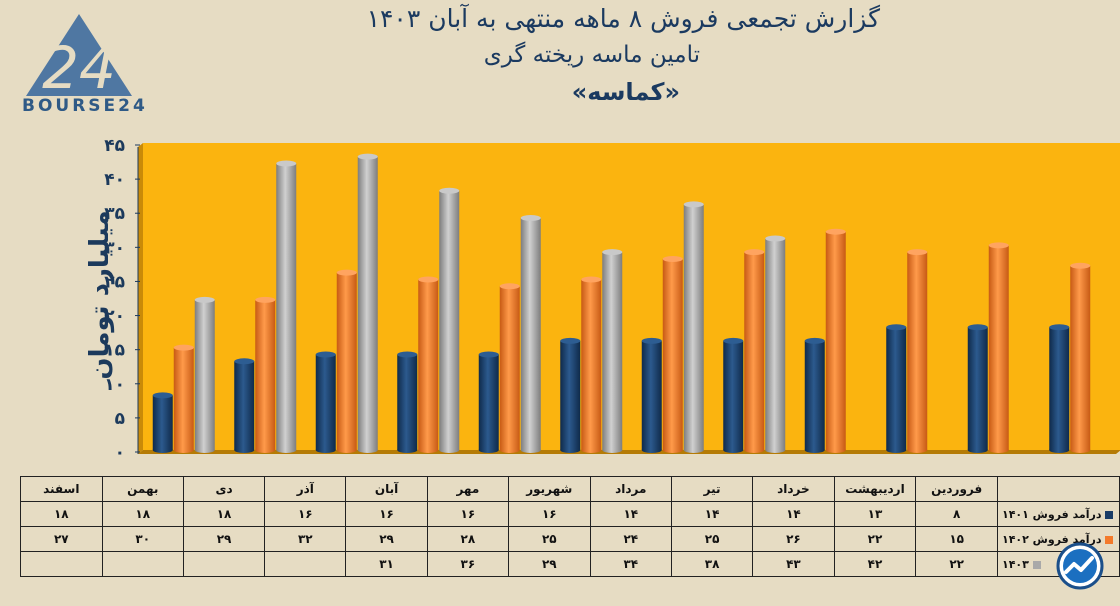 This screenshot has width=1120, height=606. Describe the element at coordinates (956, 539) in the screenshot. I see `table-cell: ۱۵` at that location.